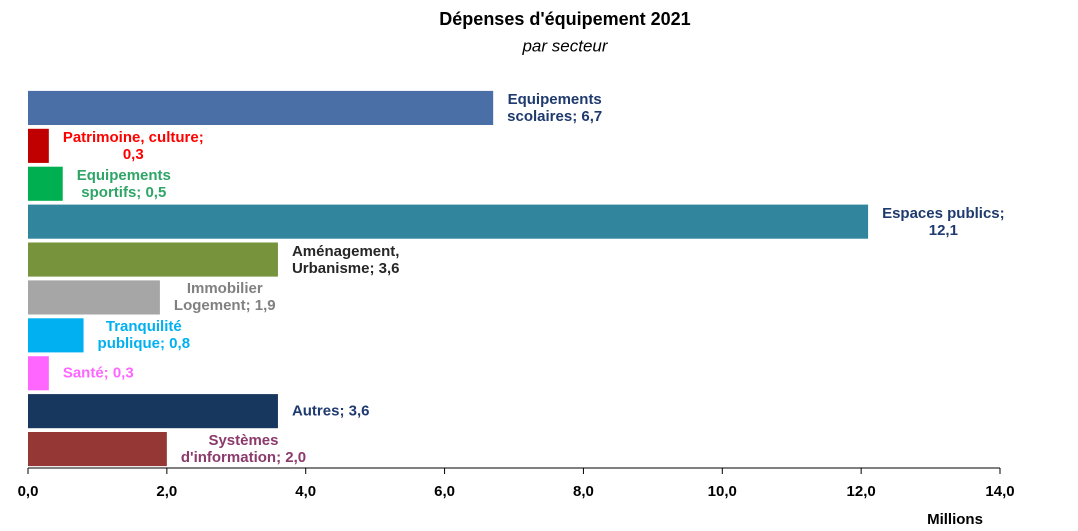 The height and width of the screenshot is (531, 1078). What do you see at coordinates (555, 107) in the screenshot?
I see `data-label: Equipements scolaires; 6,7` at bounding box center [555, 107].